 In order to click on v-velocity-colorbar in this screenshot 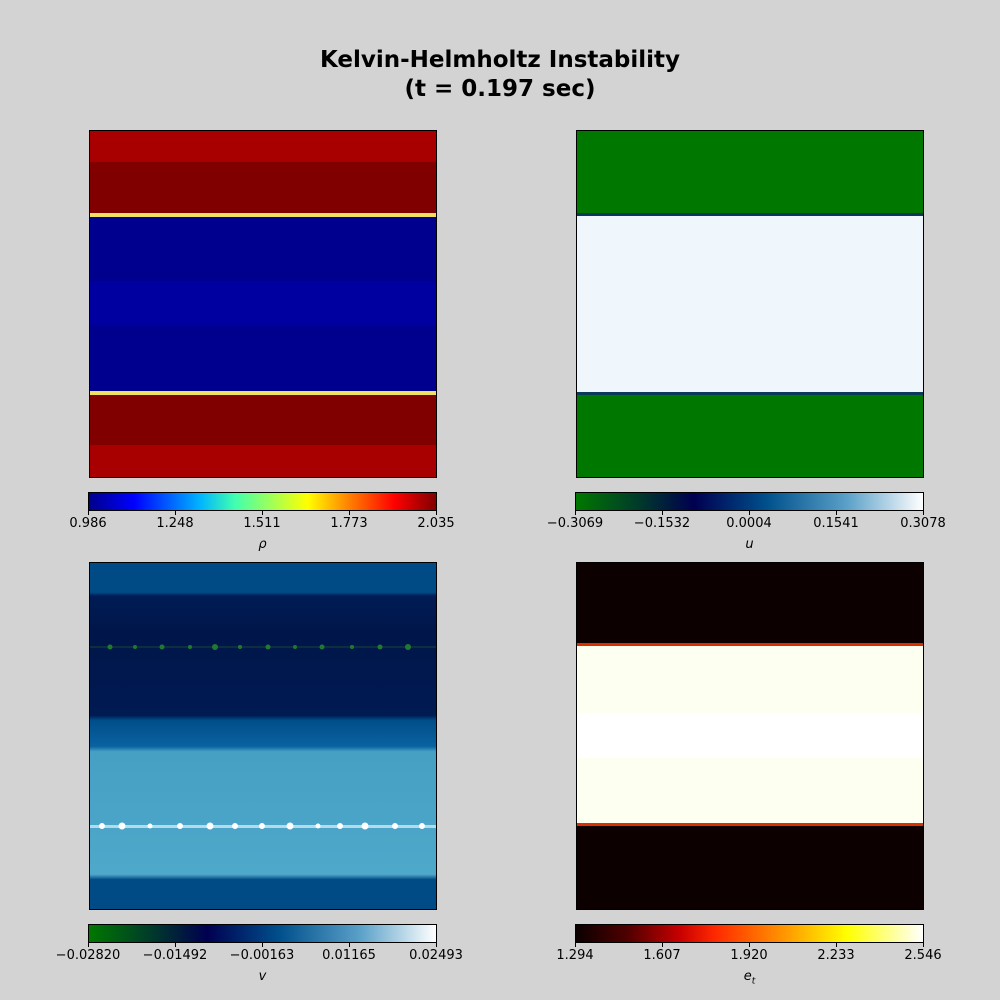, I will do `click(262, 933)`.